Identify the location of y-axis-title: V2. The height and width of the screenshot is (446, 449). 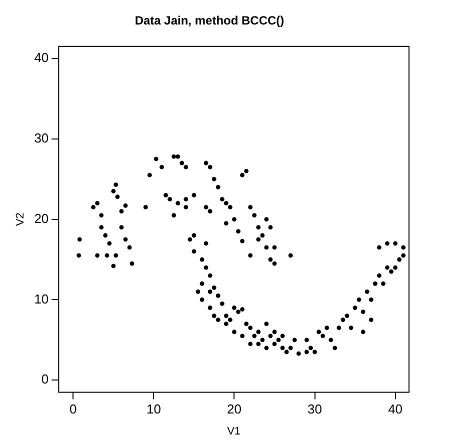
(20, 219).